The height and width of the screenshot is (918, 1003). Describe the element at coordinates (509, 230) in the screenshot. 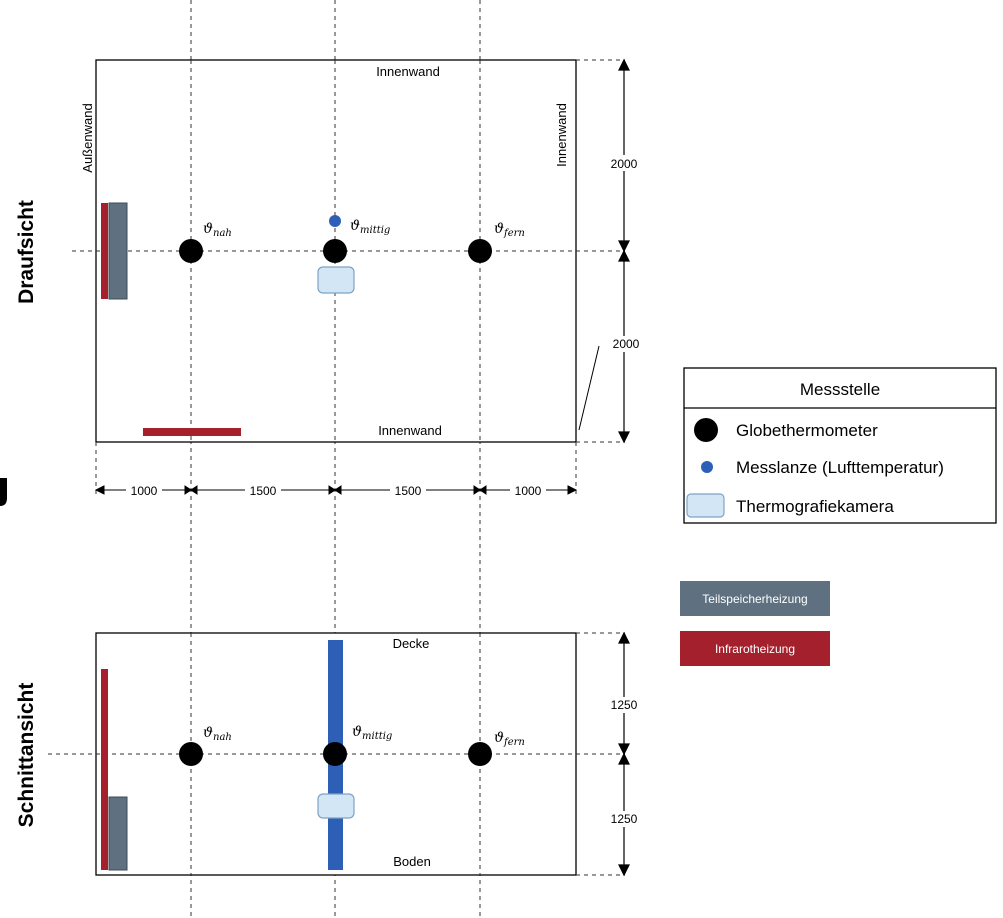

I see `top-label-far: ϑfern` at that location.